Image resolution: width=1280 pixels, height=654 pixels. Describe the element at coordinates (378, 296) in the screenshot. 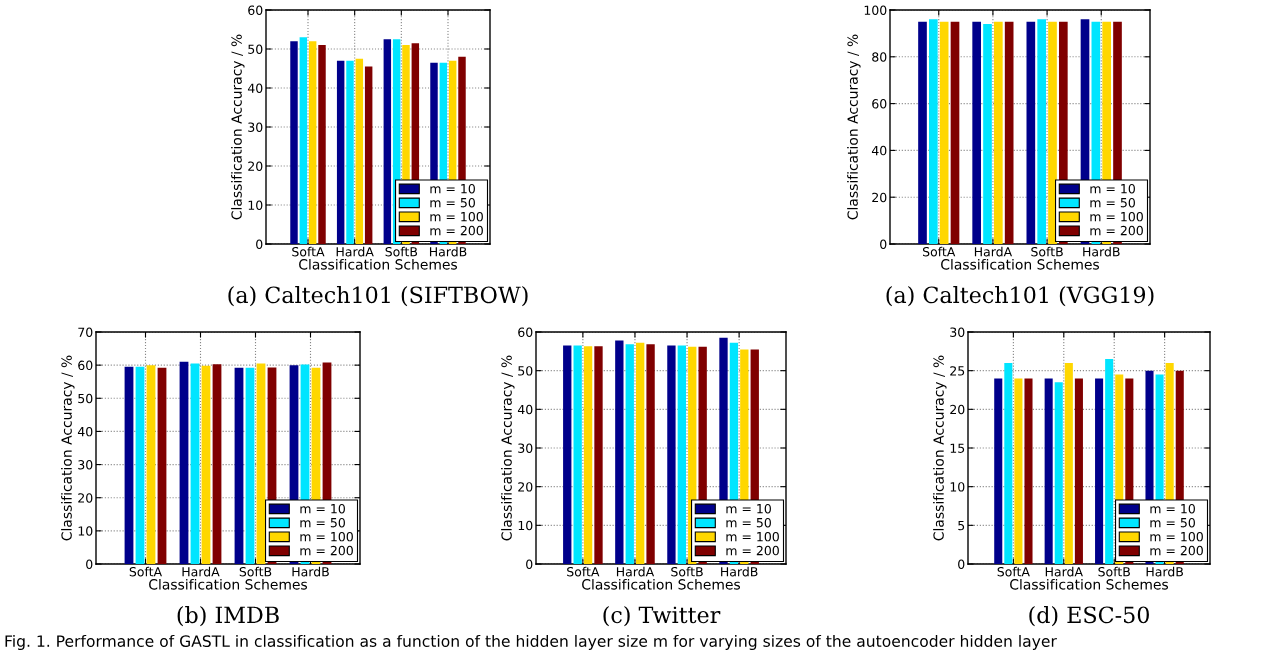

I see `text: (a) Caltech101 (SIFTBOW)` at that location.